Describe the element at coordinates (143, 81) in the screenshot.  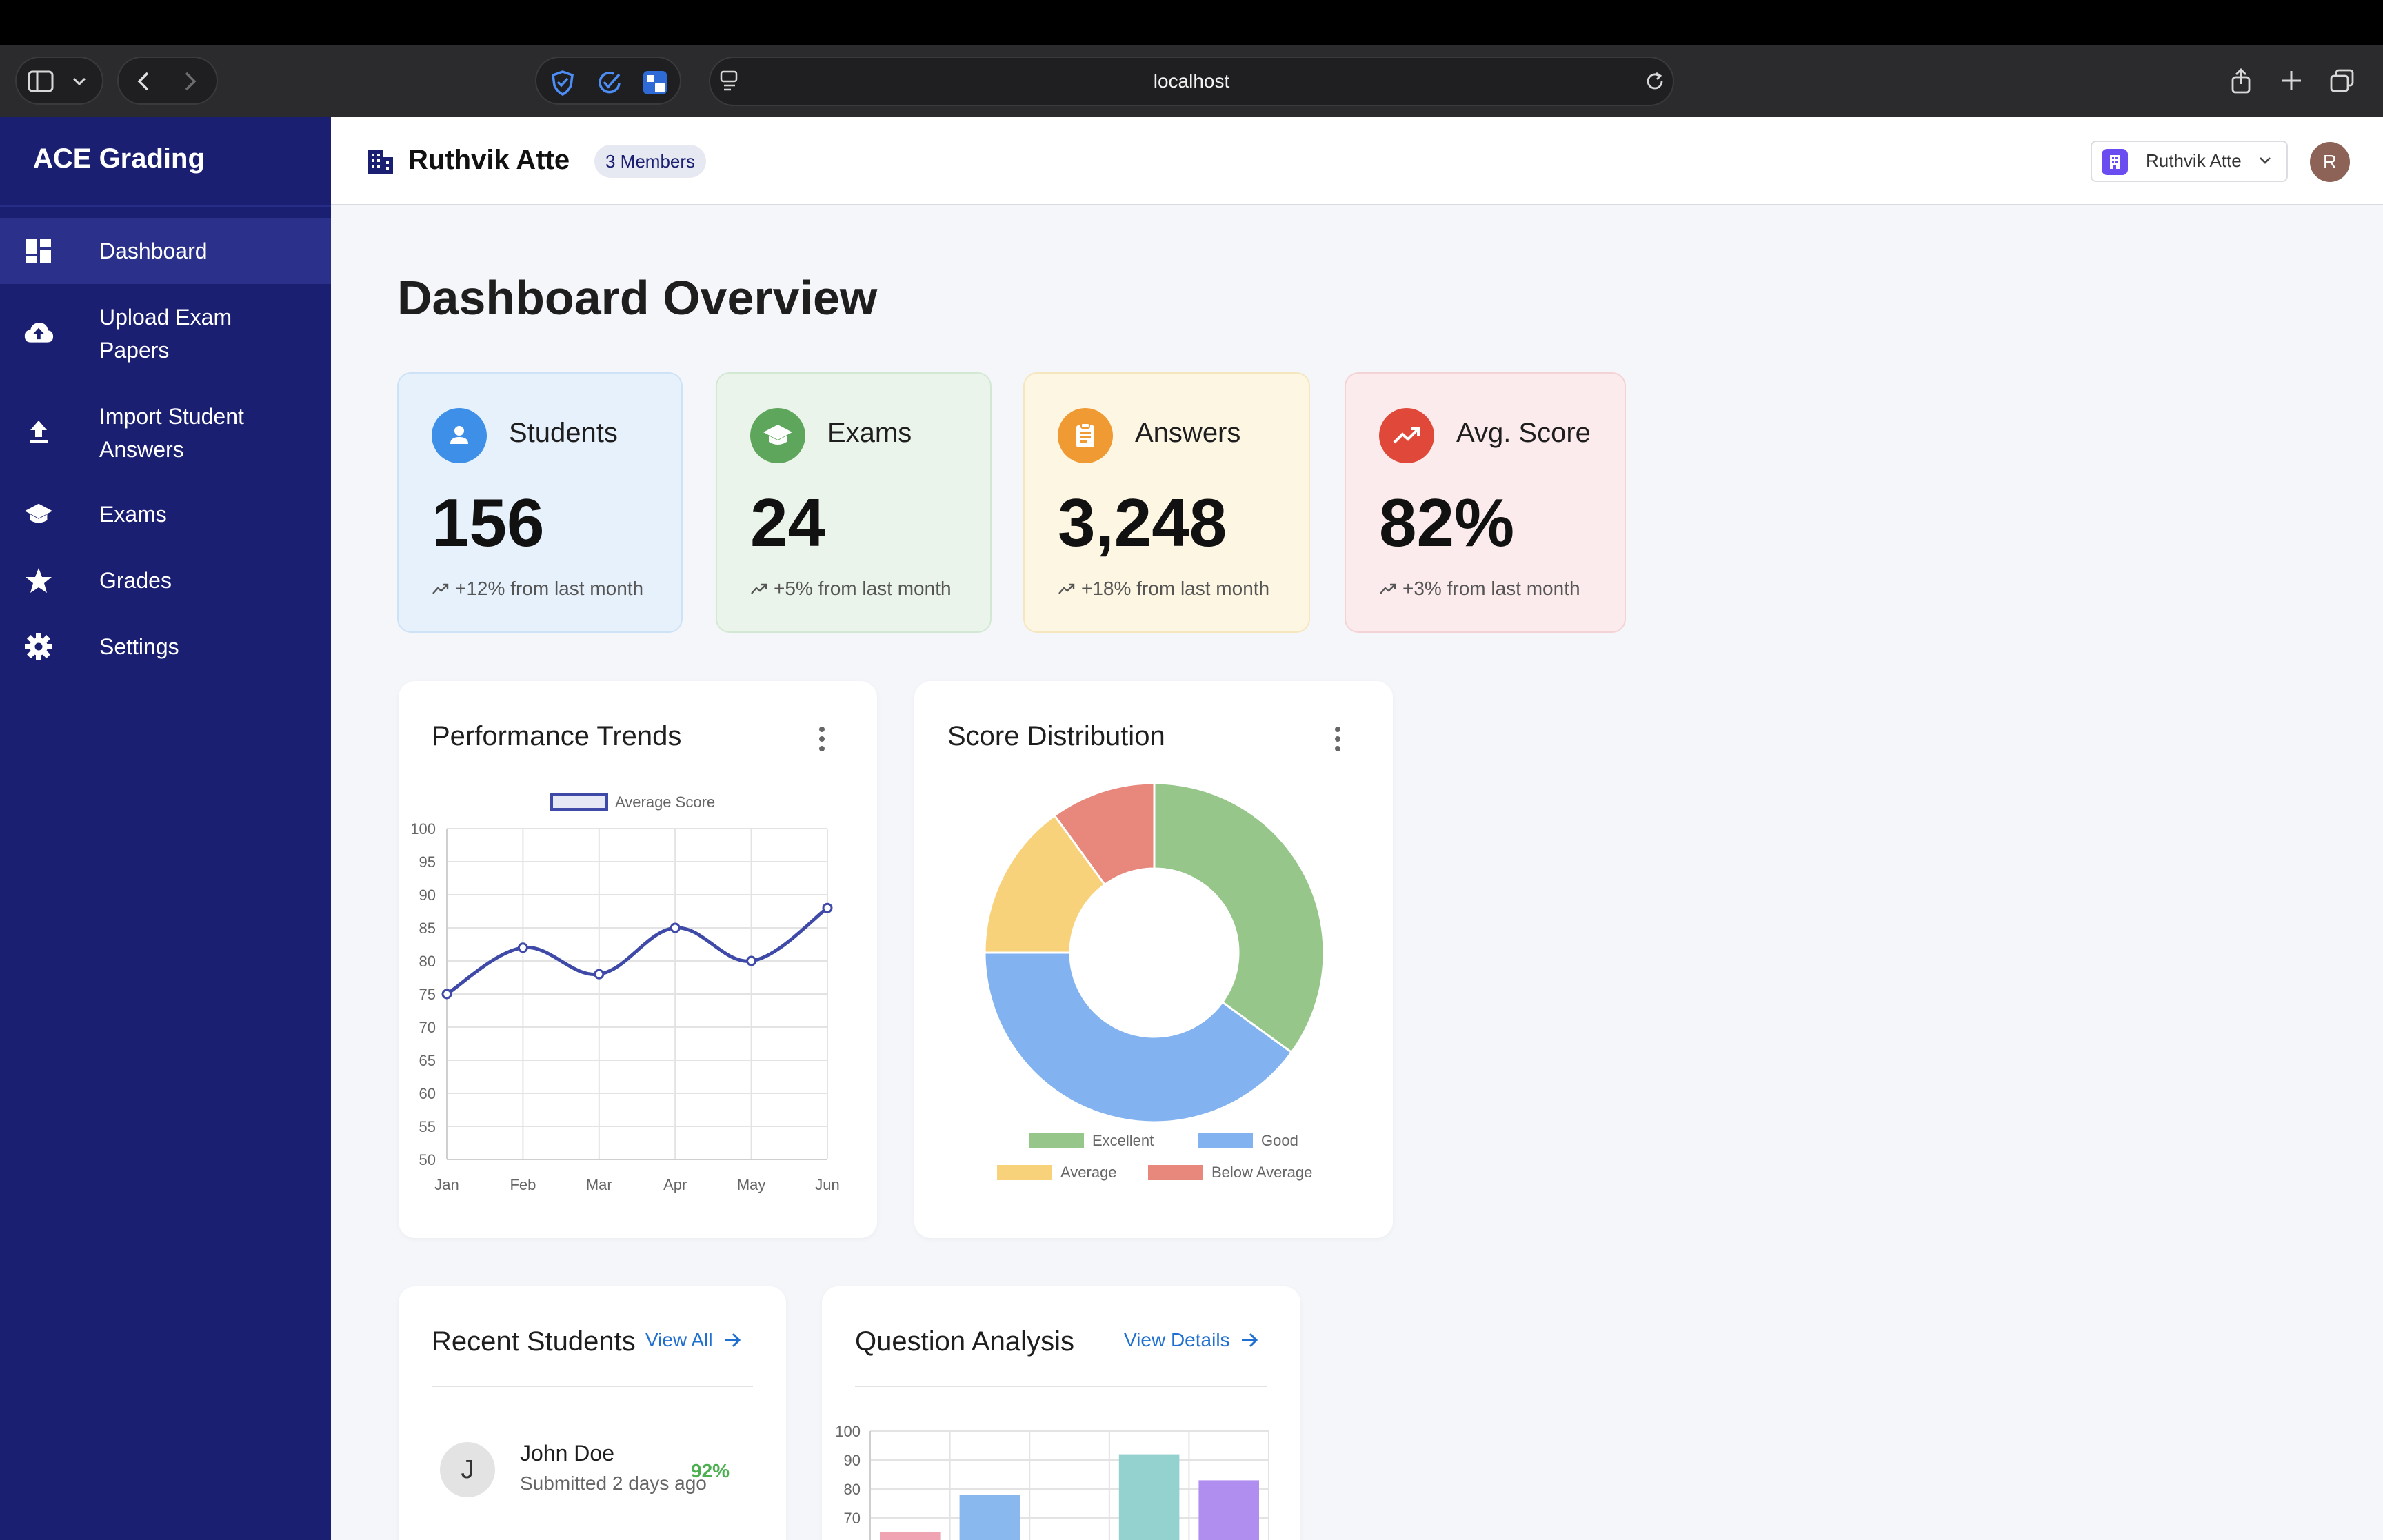
I see `back-icon` at that location.